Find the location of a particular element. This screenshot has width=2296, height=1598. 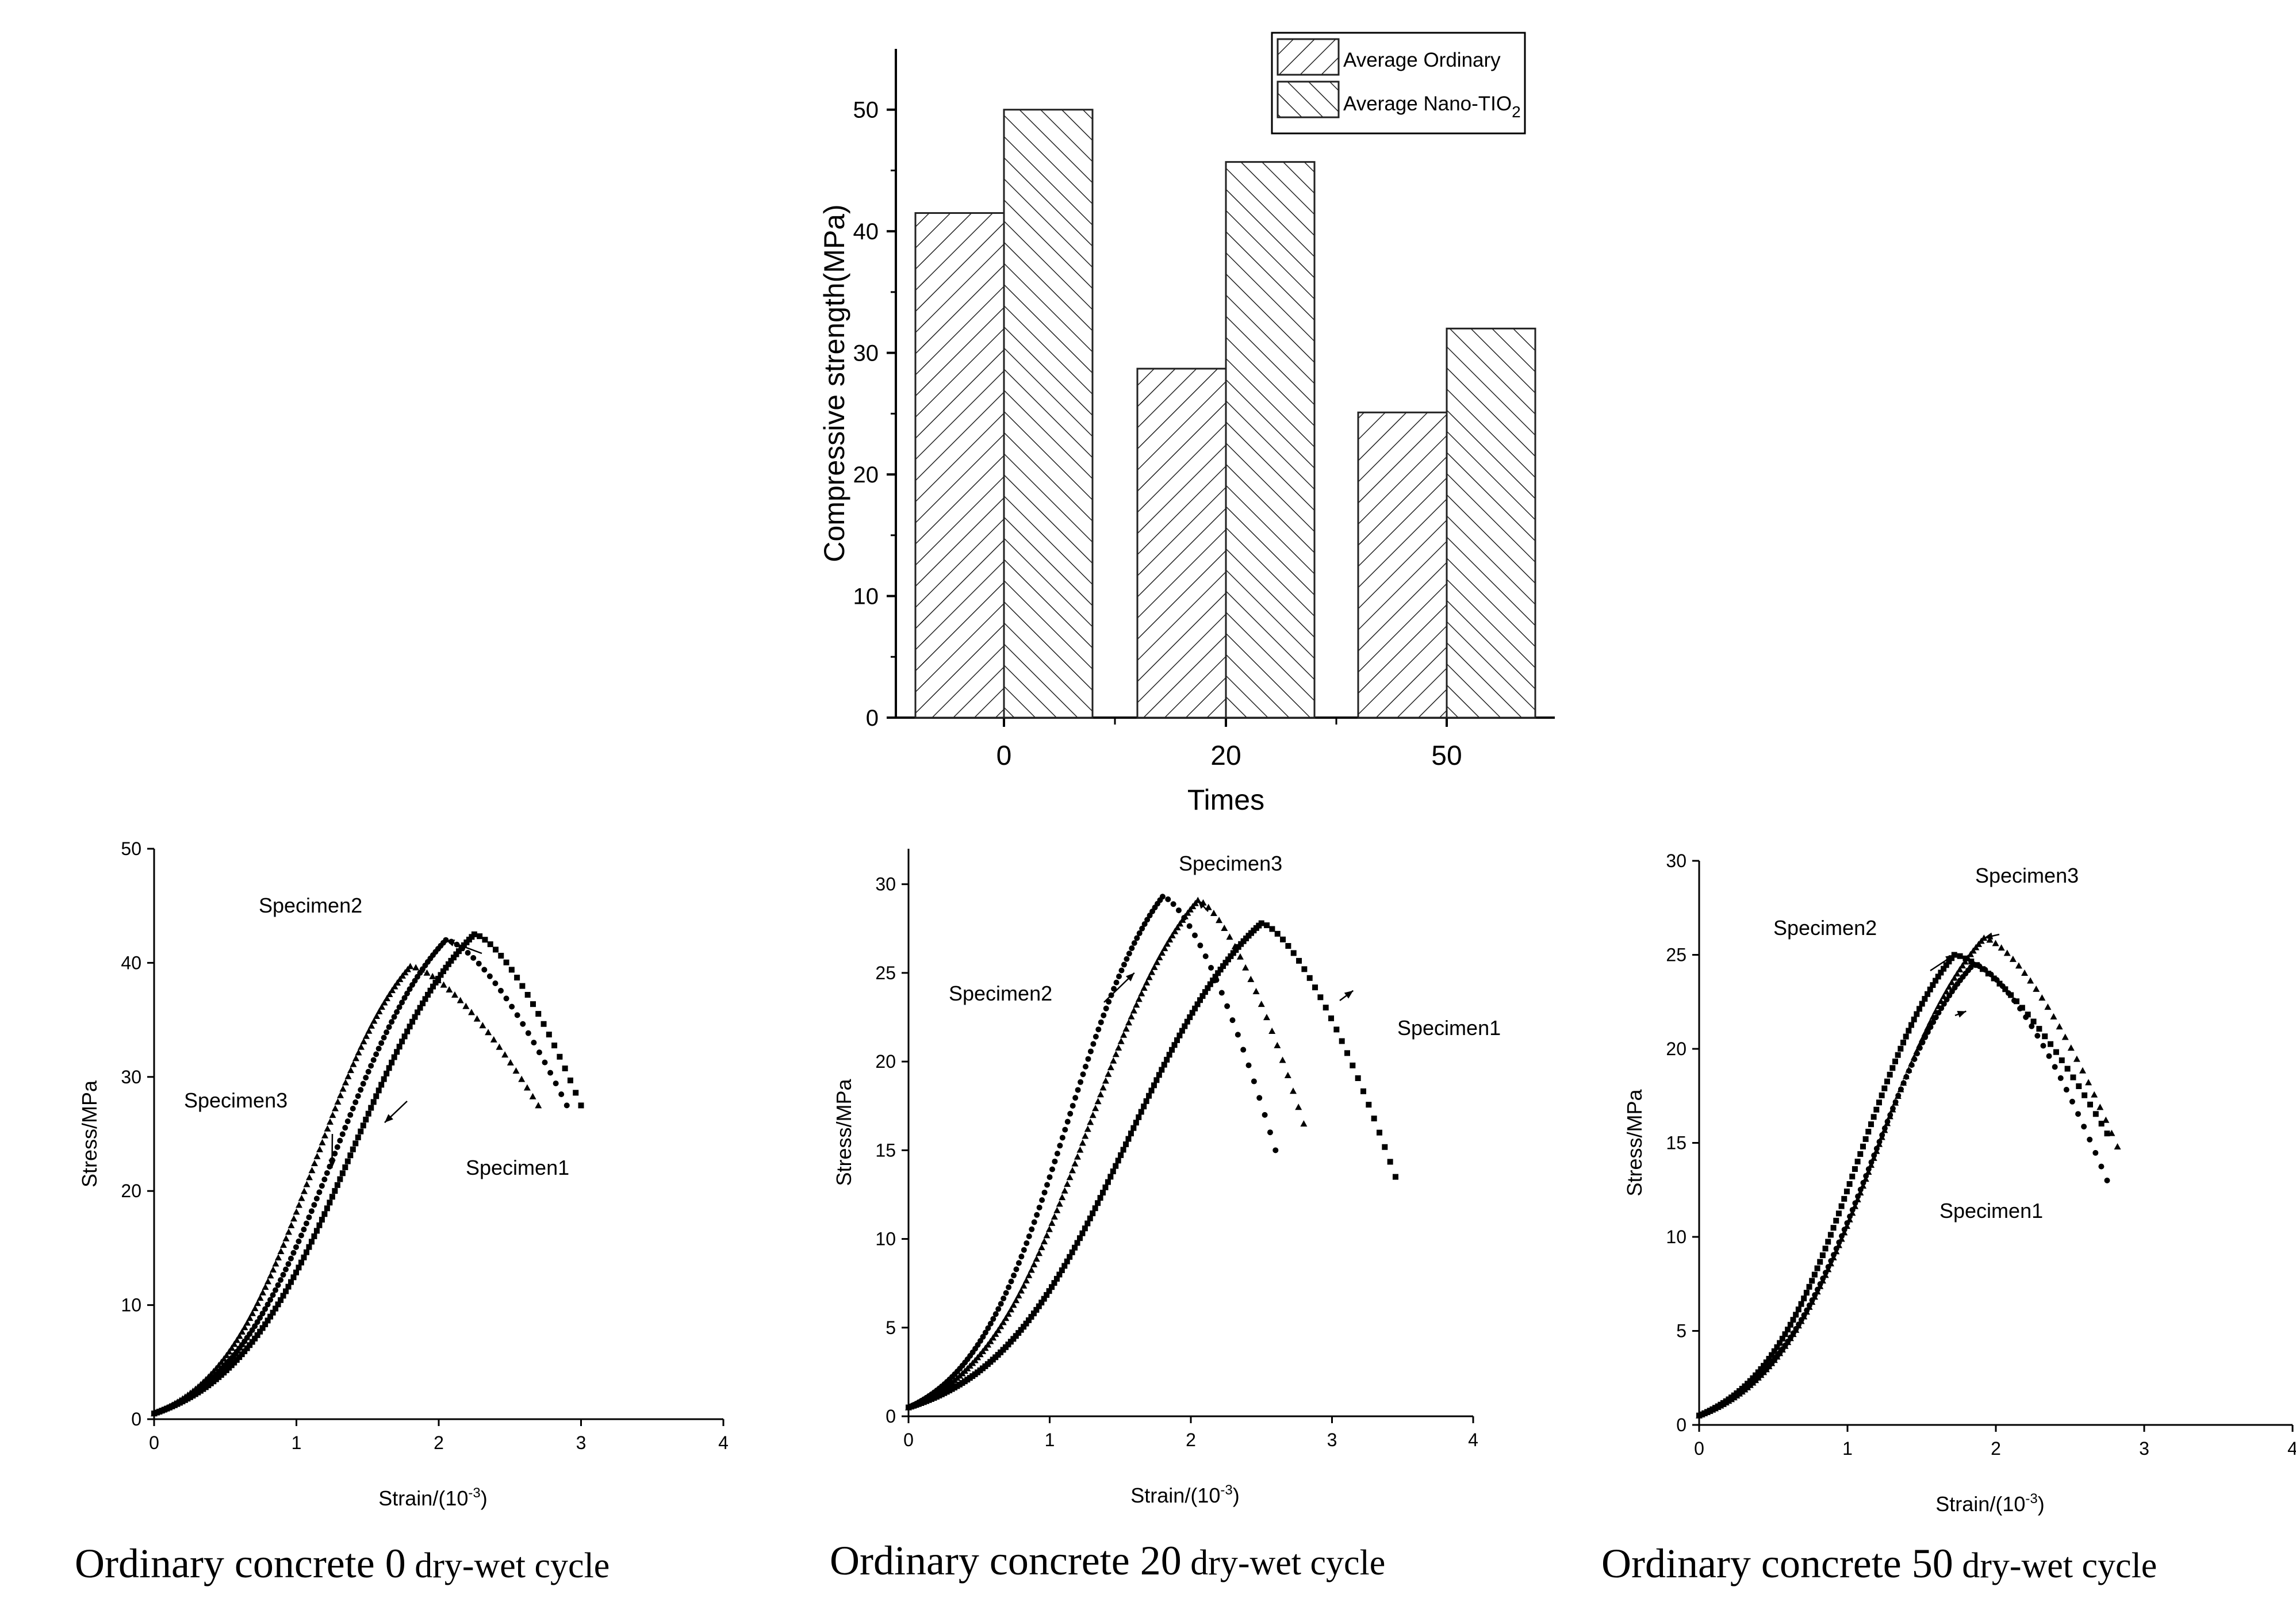

plot2-x-tick-label: 4 is located at coordinates (1473, 1440).